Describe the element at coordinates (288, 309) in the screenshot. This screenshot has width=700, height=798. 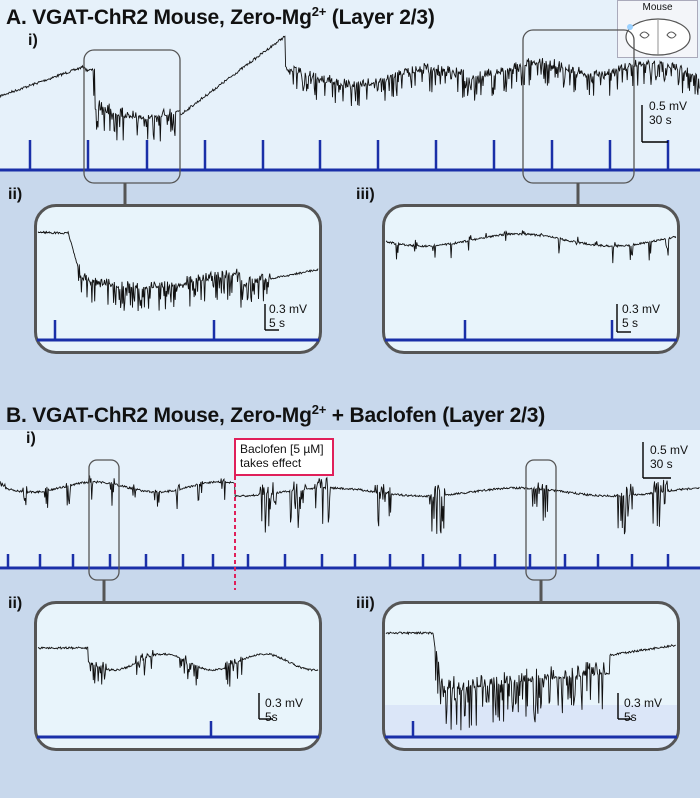
I see `panel-a-ii-scale-v: 0.3 mV` at that location.